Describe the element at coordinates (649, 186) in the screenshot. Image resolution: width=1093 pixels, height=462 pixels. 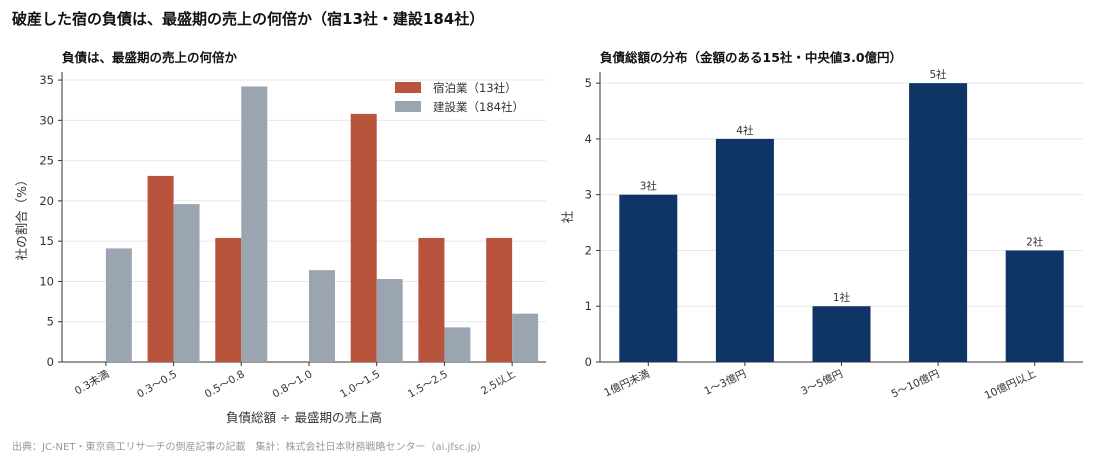
I see `data-label: 3社` at that location.